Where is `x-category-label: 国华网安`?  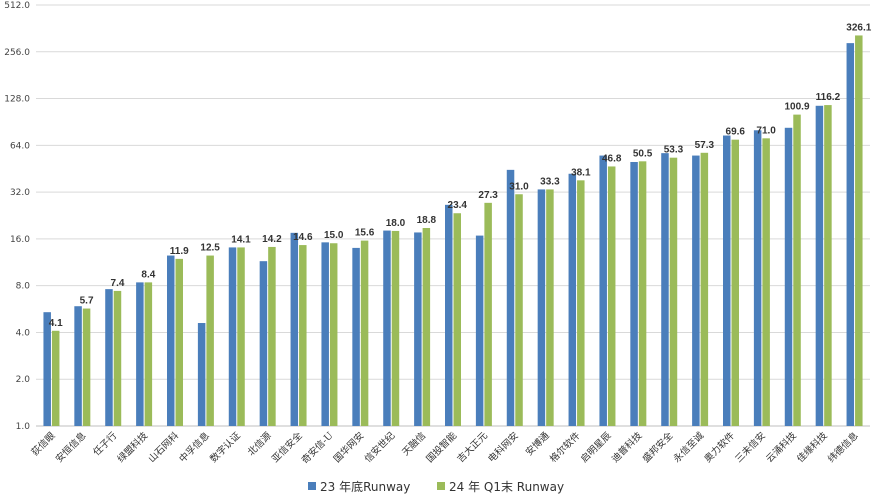
x-category-label: 国华网安 is located at coordinates (348, 447).